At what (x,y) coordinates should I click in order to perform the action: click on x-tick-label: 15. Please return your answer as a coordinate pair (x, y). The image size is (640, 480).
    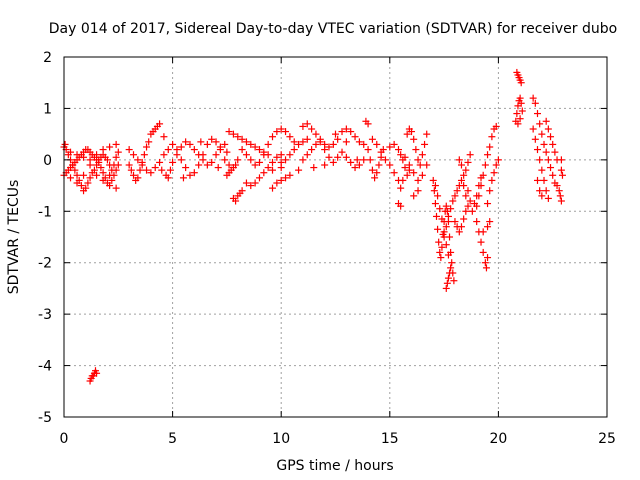
    Looking at the image, I should click on (390, 439).